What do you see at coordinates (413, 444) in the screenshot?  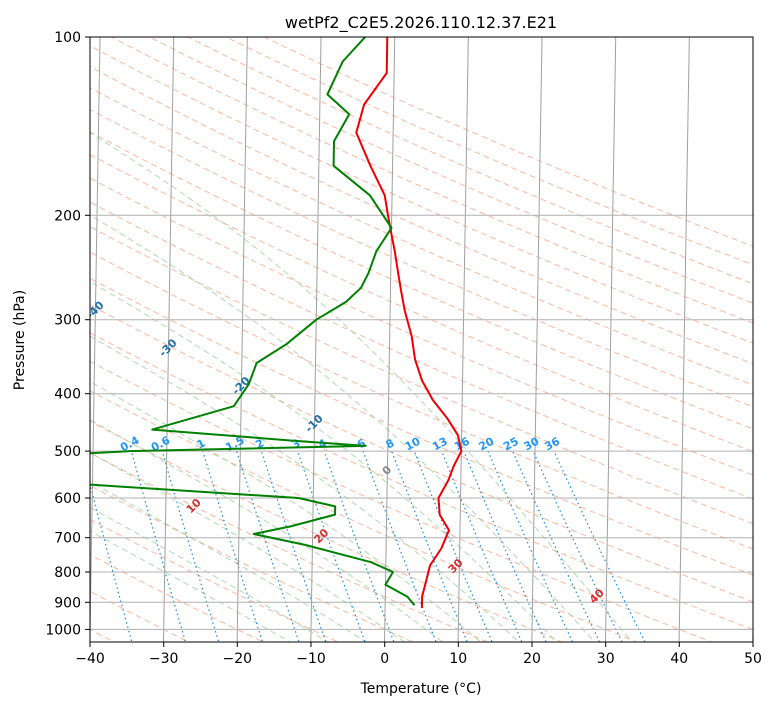 I see `mixing-ratio-label: 10` at bounding box center [413, 444].